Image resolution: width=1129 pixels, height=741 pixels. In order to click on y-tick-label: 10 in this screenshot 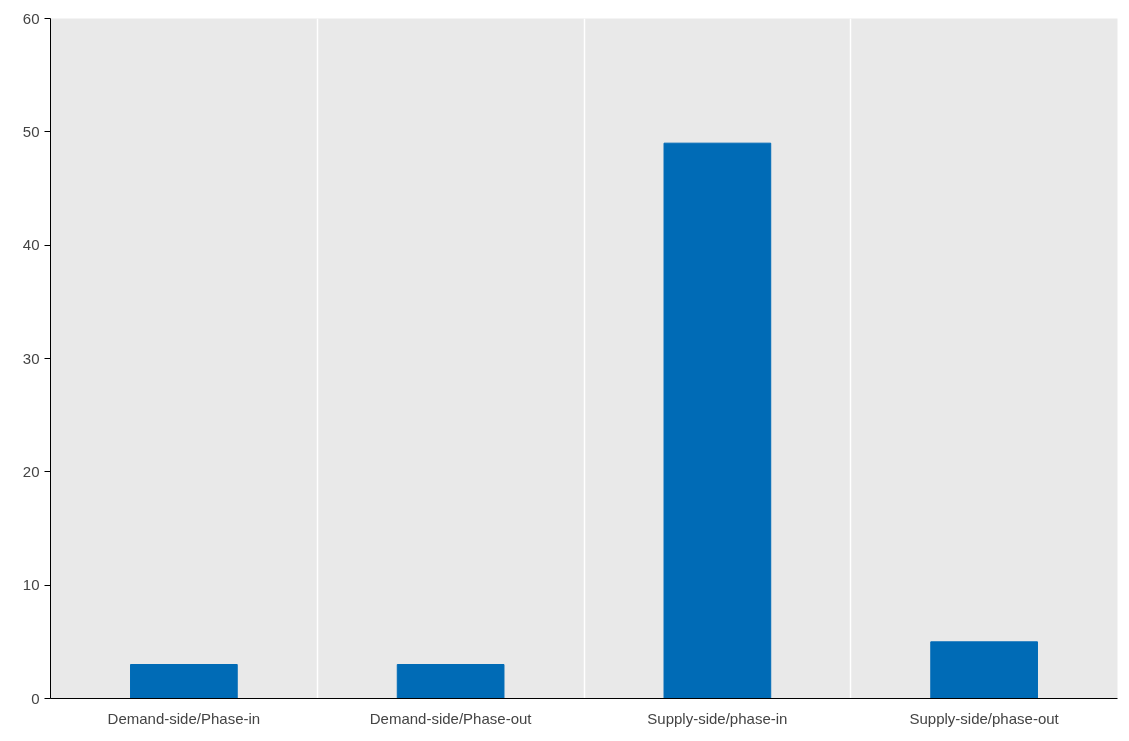, I will do `click(31, 585)`.